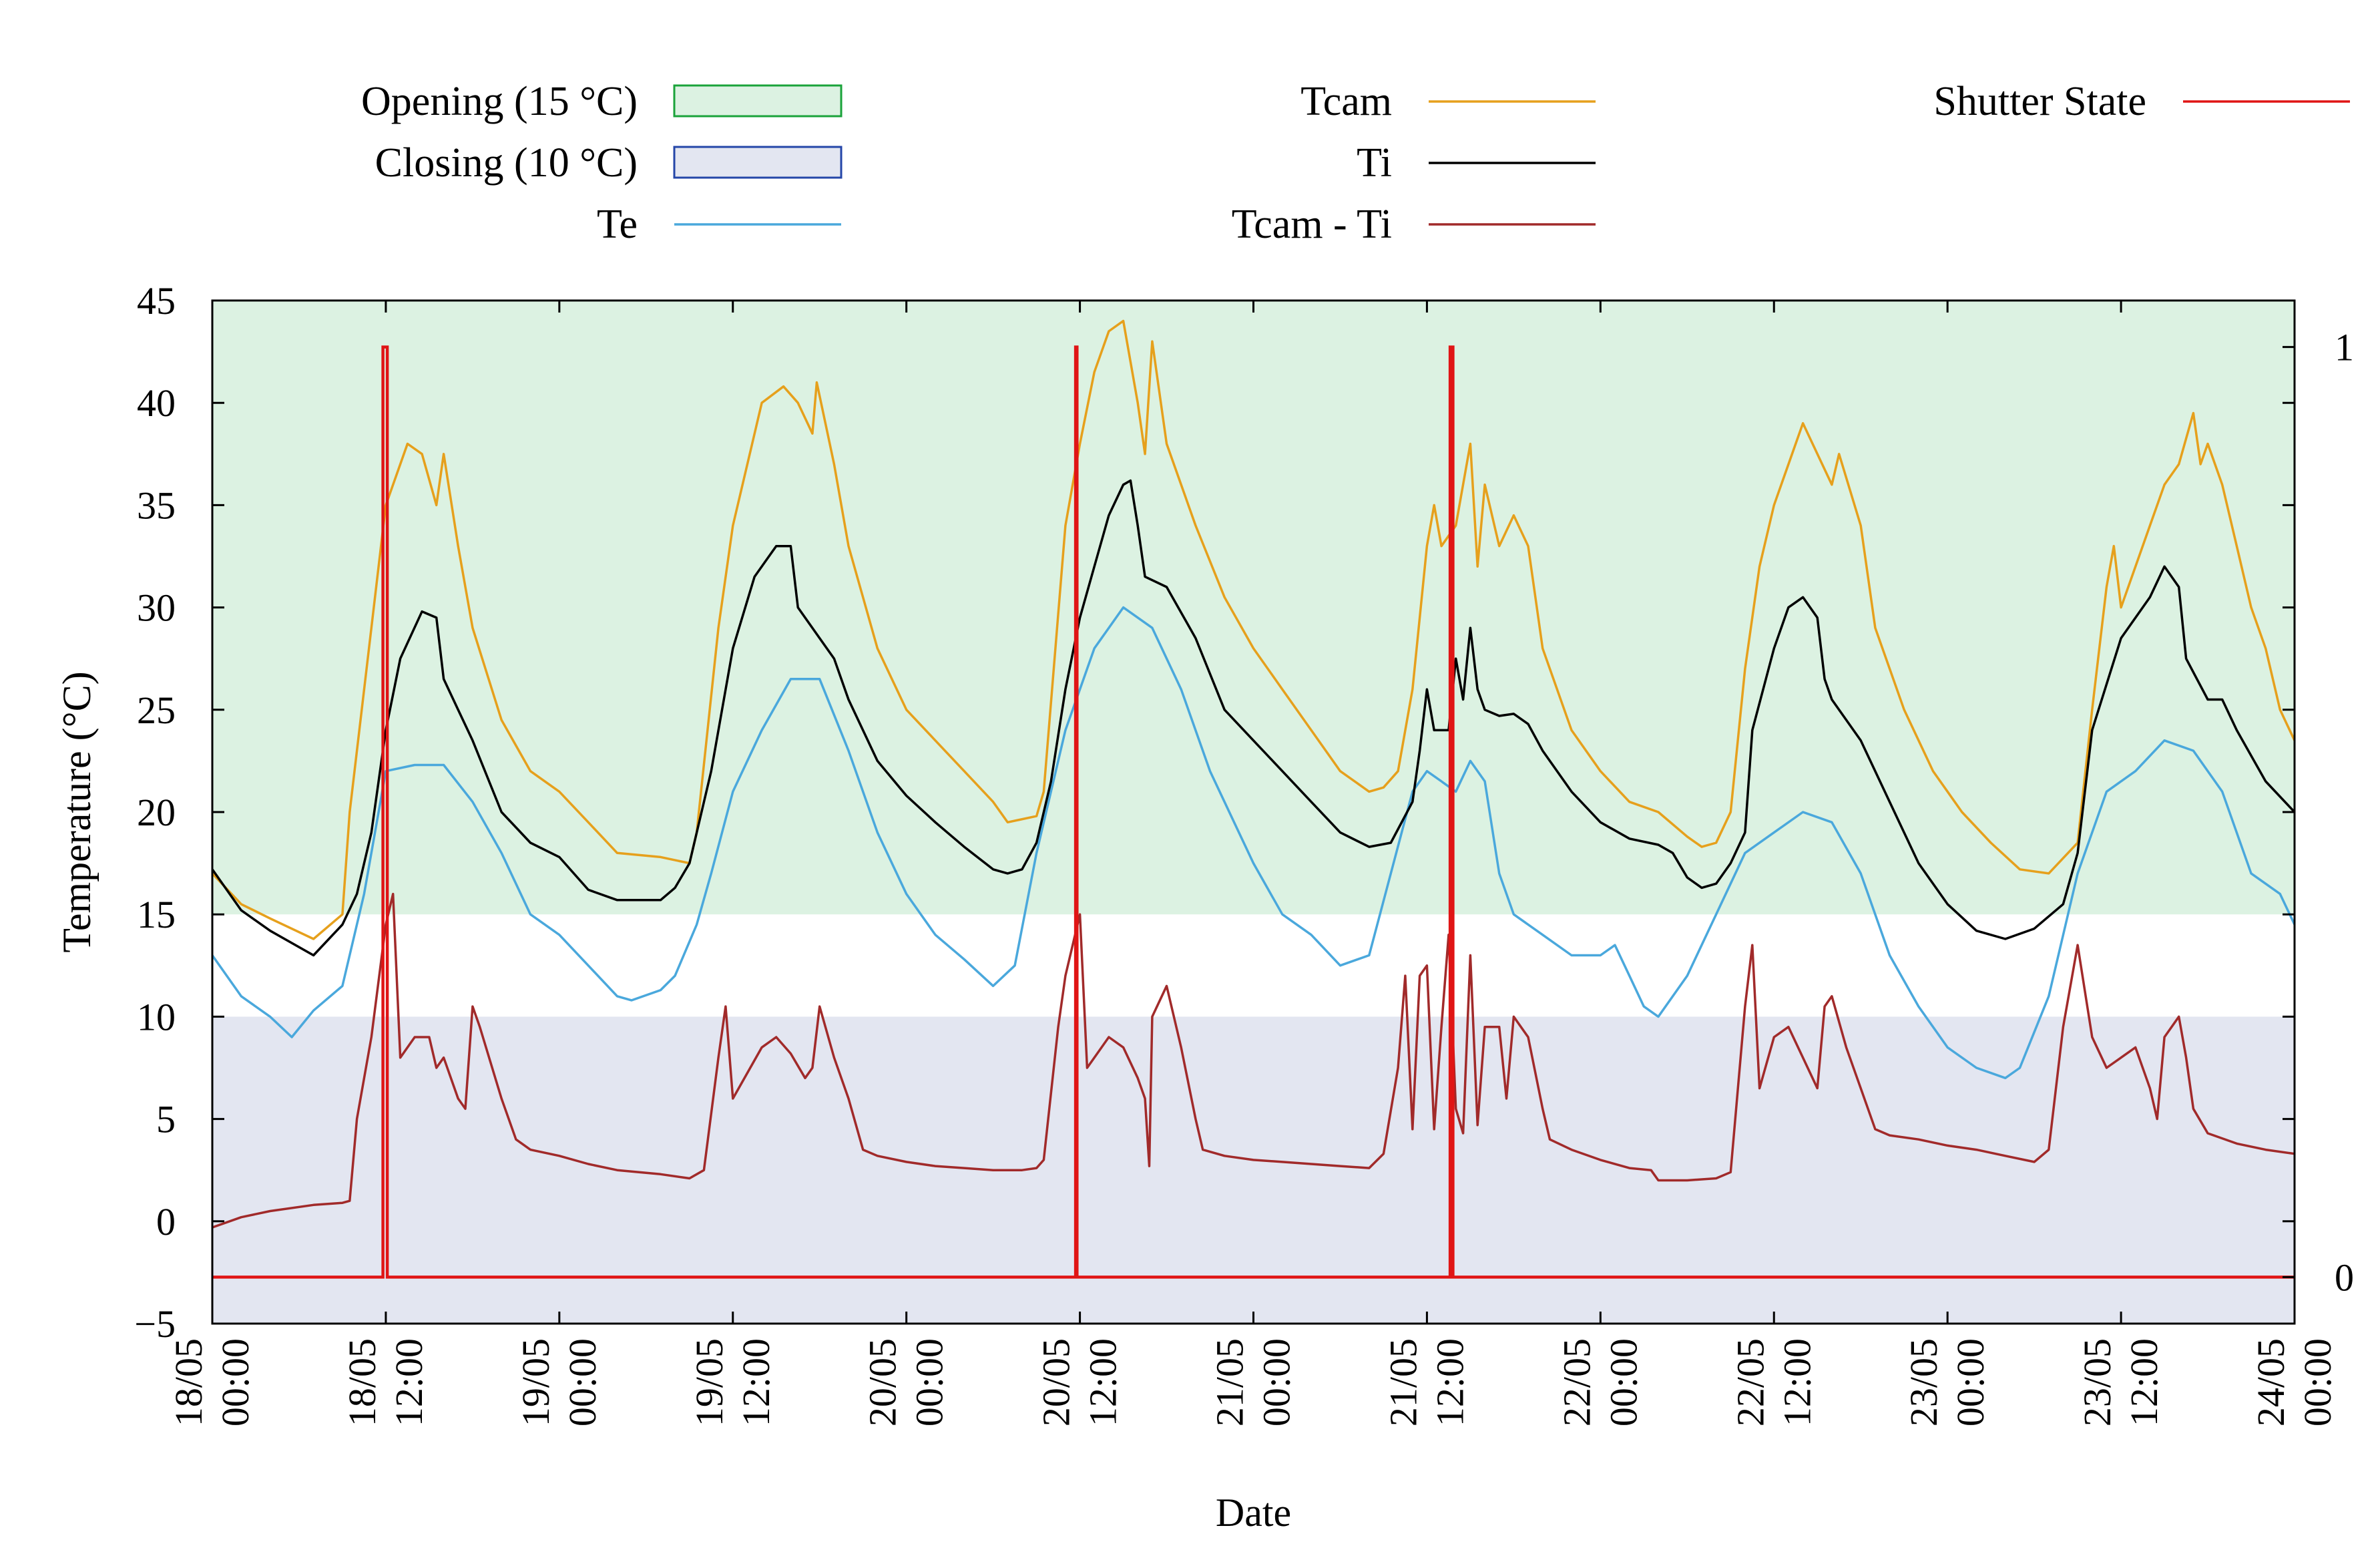 The image size is (2380, 1556). I want to click on y2-tick-label: 1, so click(2344, 348).